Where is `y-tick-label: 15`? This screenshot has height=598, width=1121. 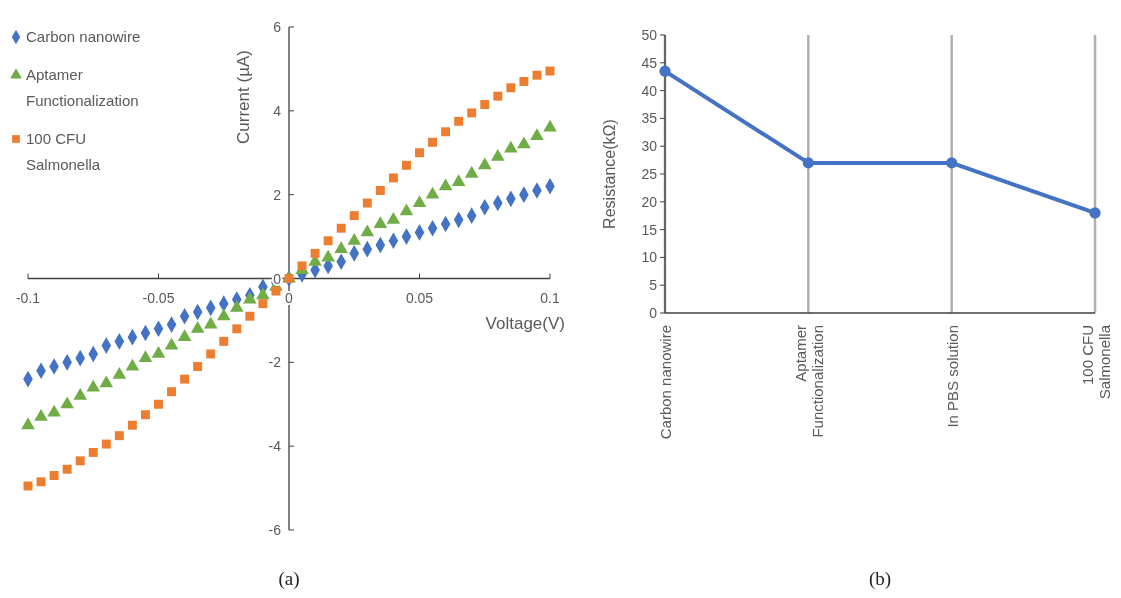
y-tick-label: 15 is located at coordinates (649, 229).